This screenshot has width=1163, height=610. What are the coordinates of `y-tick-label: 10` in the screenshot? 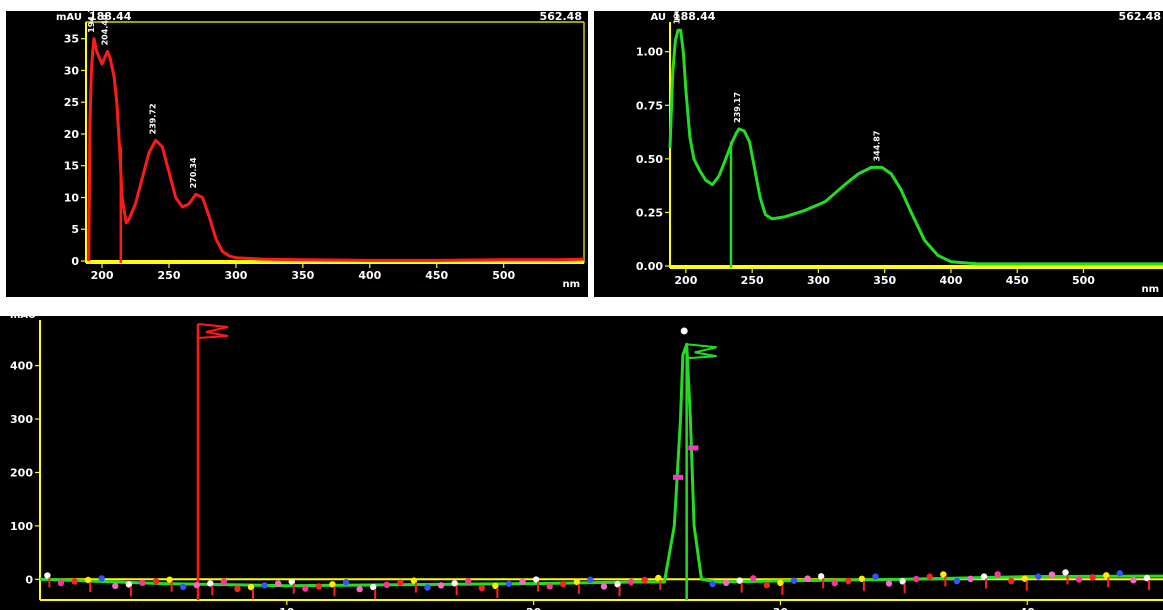 It's located at (72, 197).